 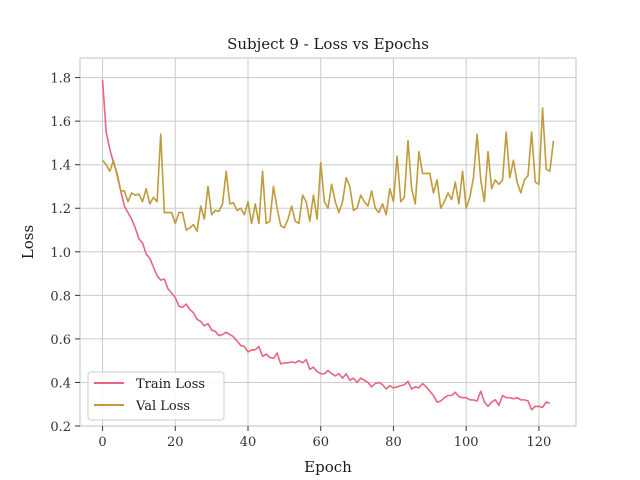 I want to click on y-tick-label: 1.4, so click(x=60, y=166).